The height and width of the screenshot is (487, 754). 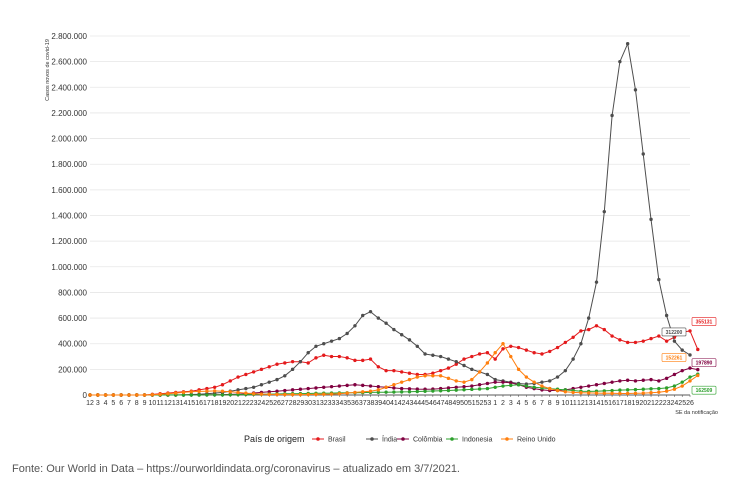 What do you see at coordinates (620, 403) in the screenshot?
I see `x-tick-label: 17` at bounding box center [620, 403].